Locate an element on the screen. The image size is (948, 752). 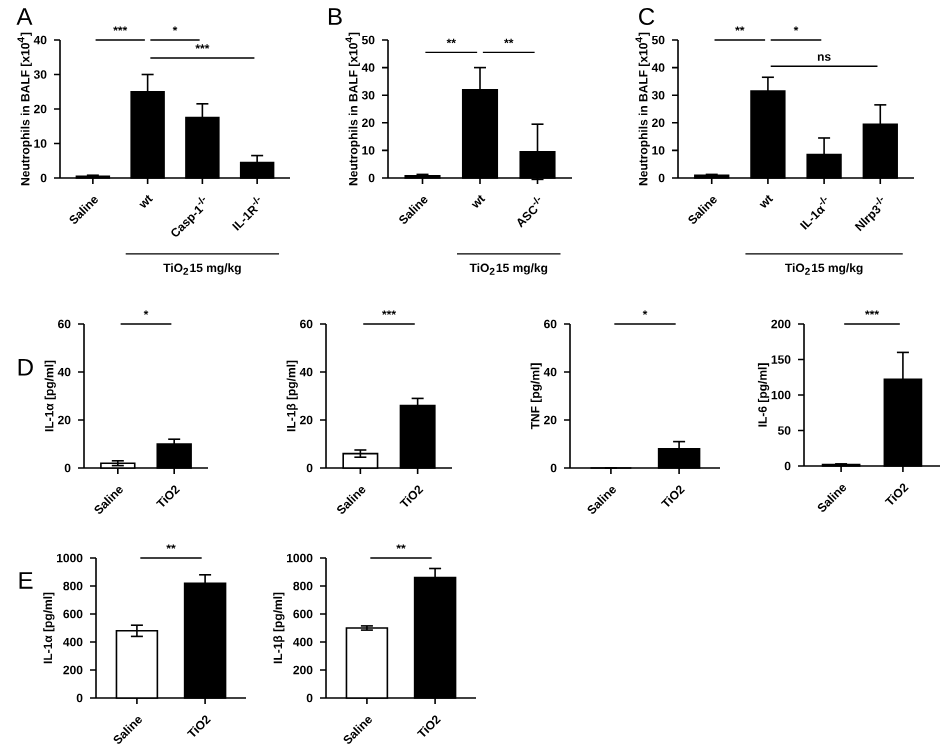
text: D is located at coordinates (25, 367).